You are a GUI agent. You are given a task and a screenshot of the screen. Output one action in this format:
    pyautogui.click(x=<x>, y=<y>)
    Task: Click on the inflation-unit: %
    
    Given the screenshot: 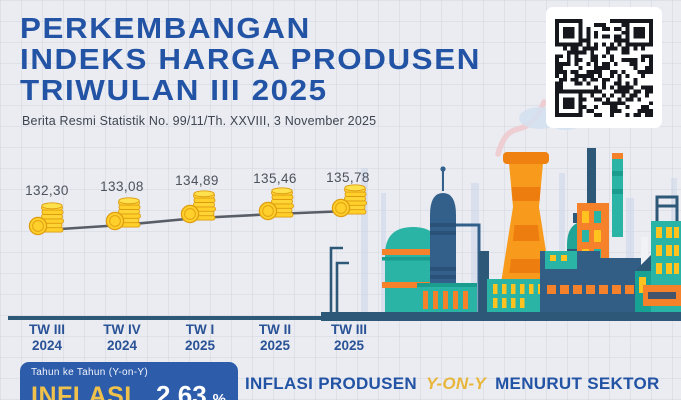 What is the action you would take?
    pyautogui.click(x=219, y=395)
    